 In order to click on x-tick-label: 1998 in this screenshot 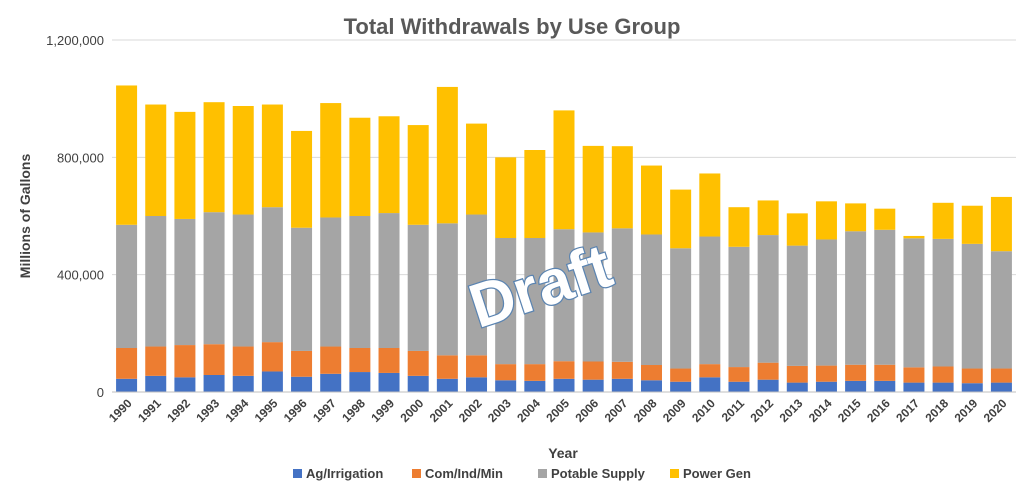, I will do `click(353, 410)`.